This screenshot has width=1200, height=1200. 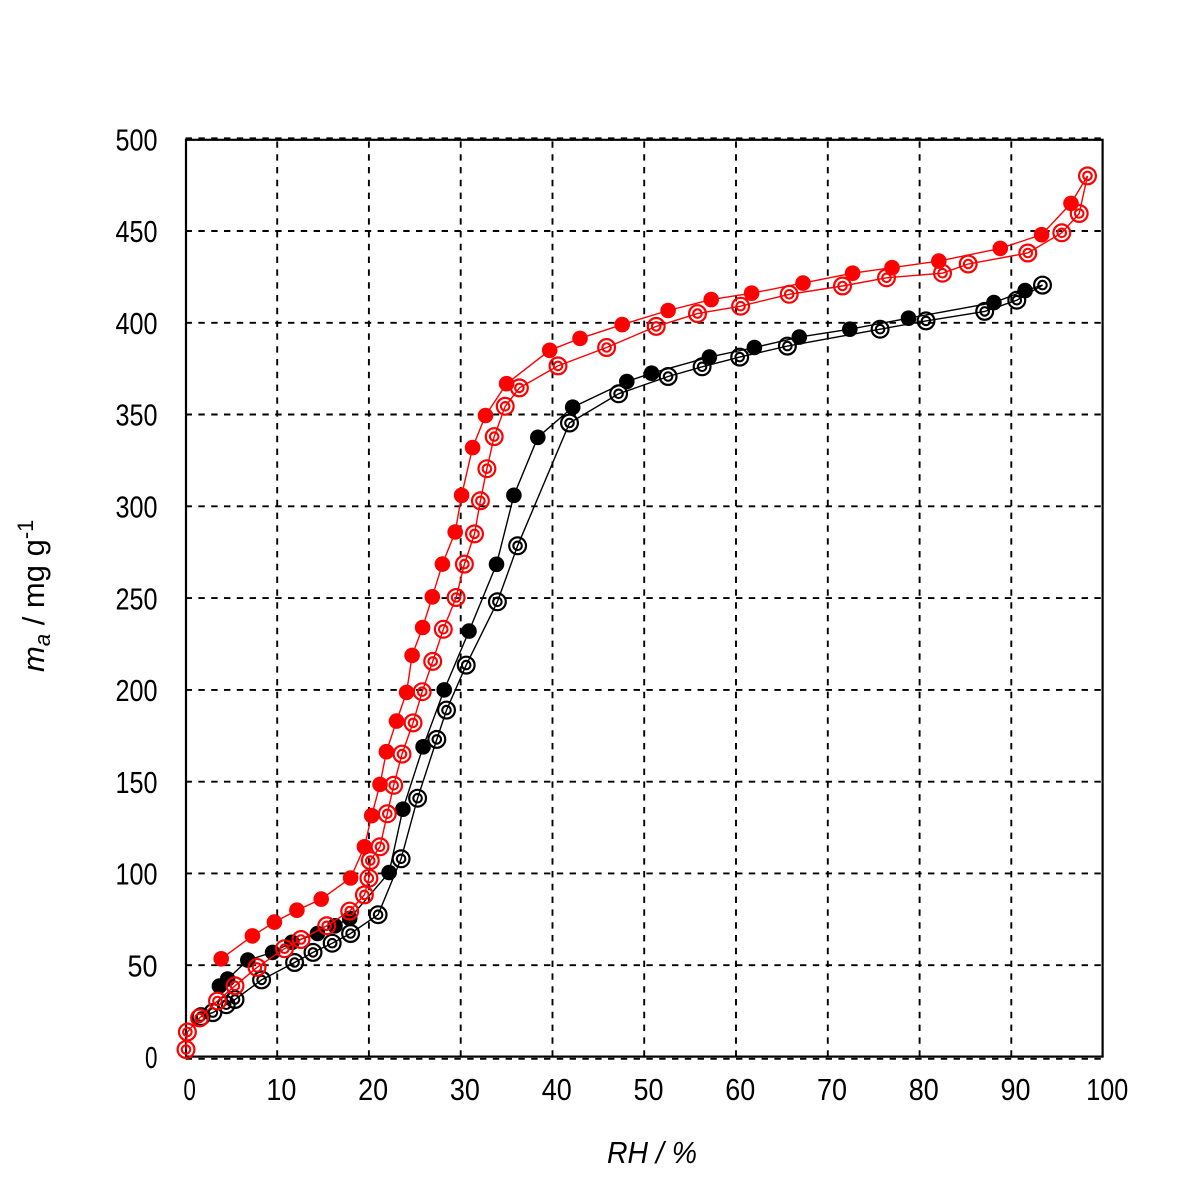 I want to click on svg-text: 250, so click(x=137, y=598).